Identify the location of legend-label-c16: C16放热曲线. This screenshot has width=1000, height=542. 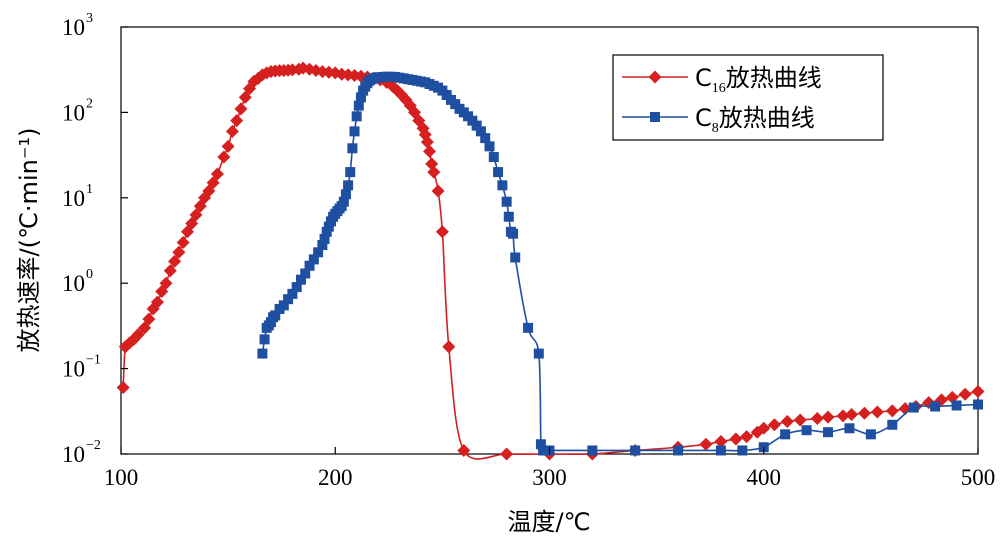
(758, 80).